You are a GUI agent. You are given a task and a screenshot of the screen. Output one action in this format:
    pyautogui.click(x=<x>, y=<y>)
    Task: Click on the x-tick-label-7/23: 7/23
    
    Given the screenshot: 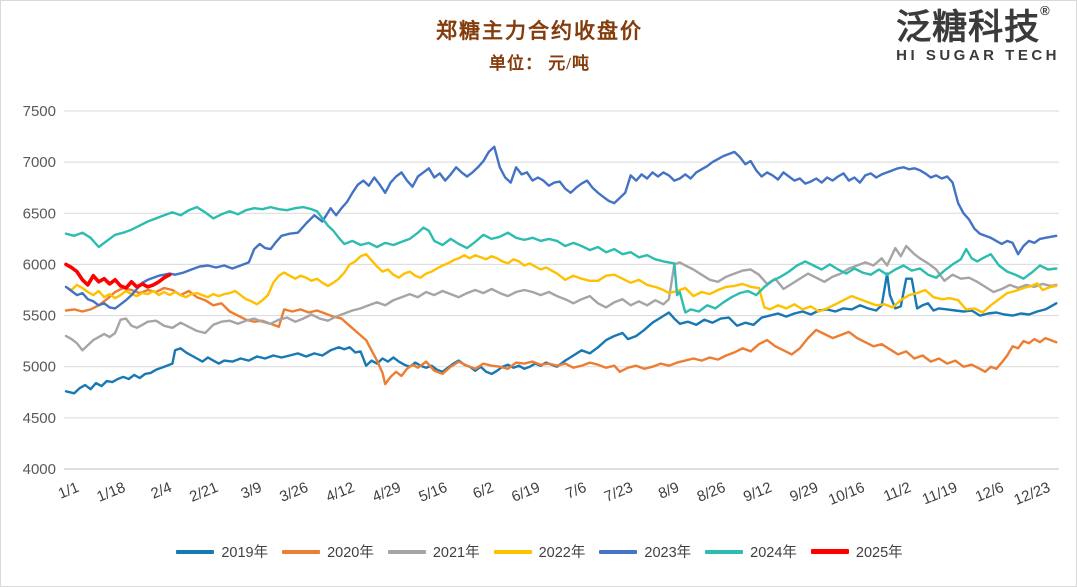 What is the action you would take?
    pyautogui.click(x=618, y=492)
    